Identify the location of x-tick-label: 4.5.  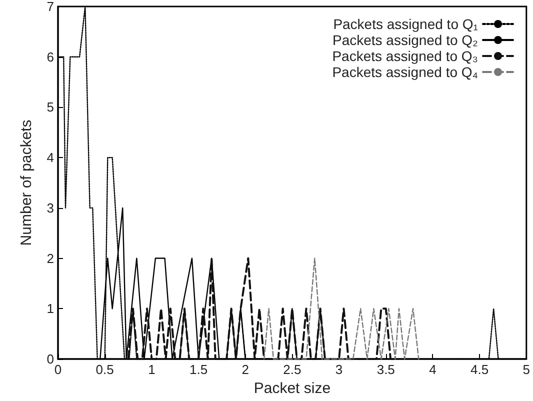
(479, 369).